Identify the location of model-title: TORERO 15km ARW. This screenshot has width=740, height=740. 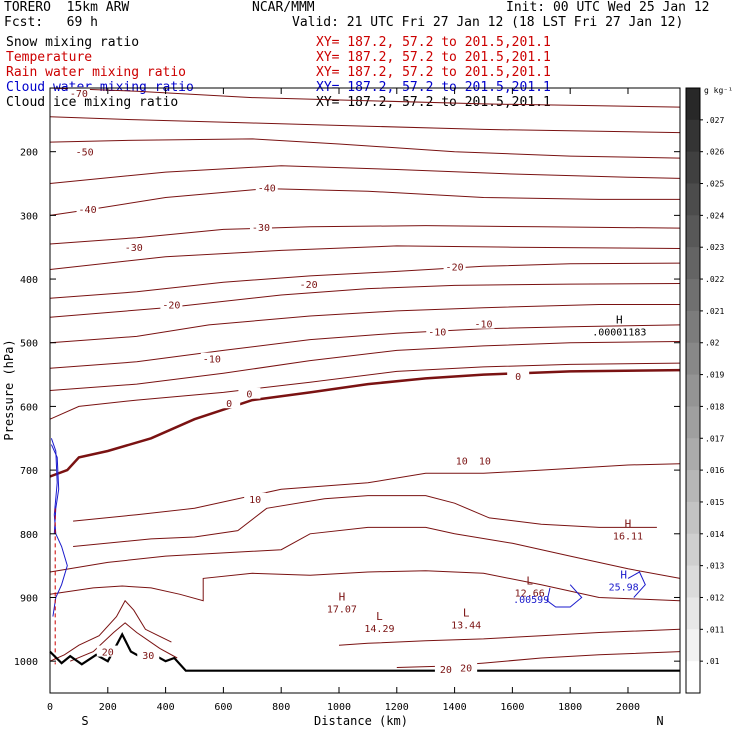
(67, 7).